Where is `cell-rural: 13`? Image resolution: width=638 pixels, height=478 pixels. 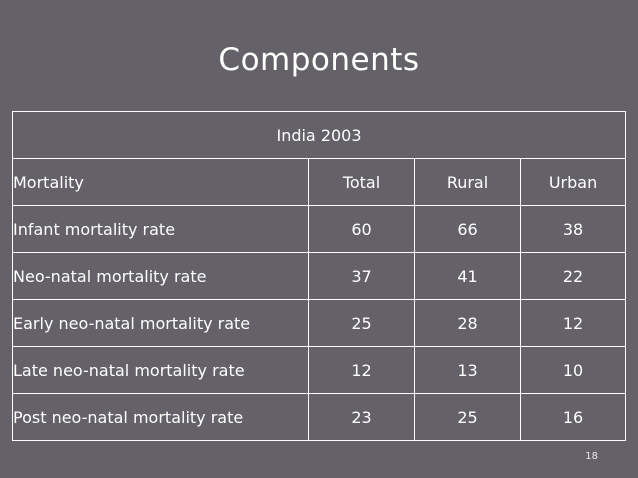
cell-rural: 13 is located at coordinates (467, 370).